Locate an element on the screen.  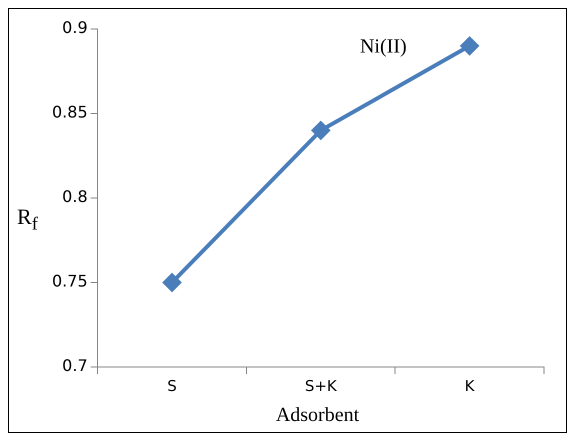
y-axis-title: R$_{f}$ is located at coordinates (27, 219).